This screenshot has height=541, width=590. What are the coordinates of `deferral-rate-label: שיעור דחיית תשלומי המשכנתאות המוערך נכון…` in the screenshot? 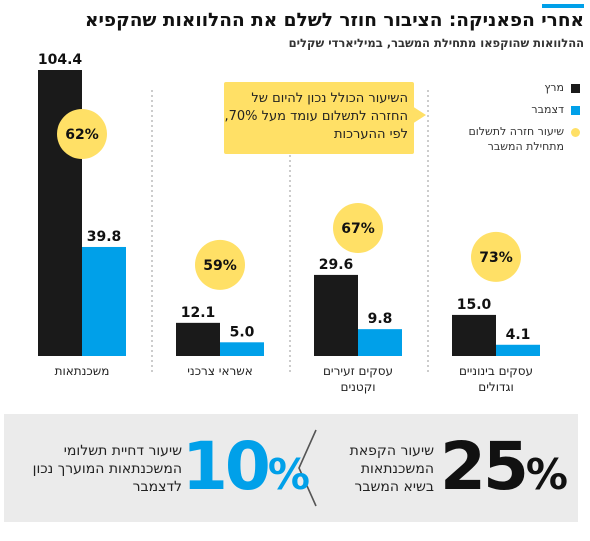 It's located at (107, 469).